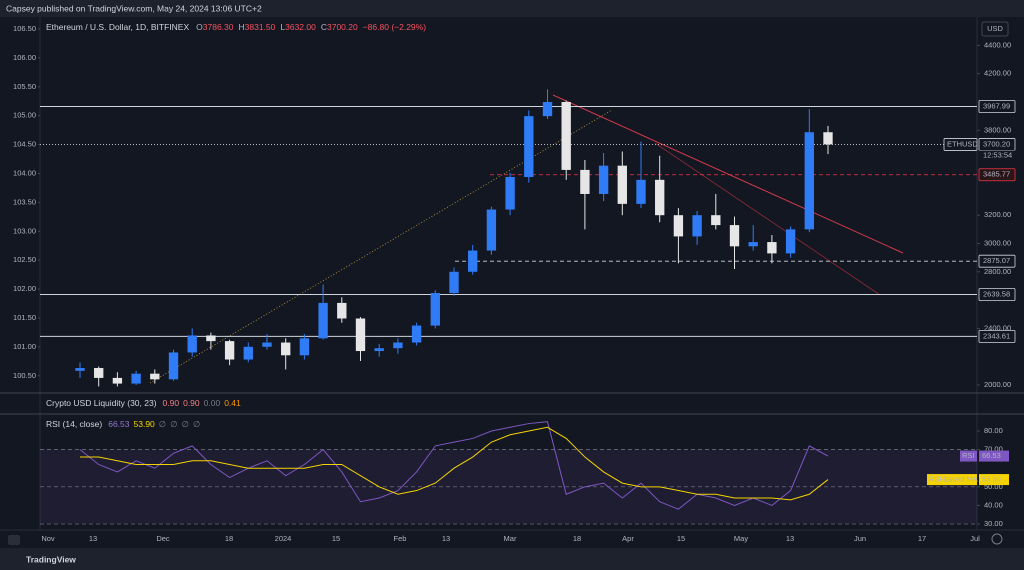 This screenshot has width=1024, height=570. Describe the element at coordinates (952, 480) in the screenshot. I see `series-label-box` at that location.